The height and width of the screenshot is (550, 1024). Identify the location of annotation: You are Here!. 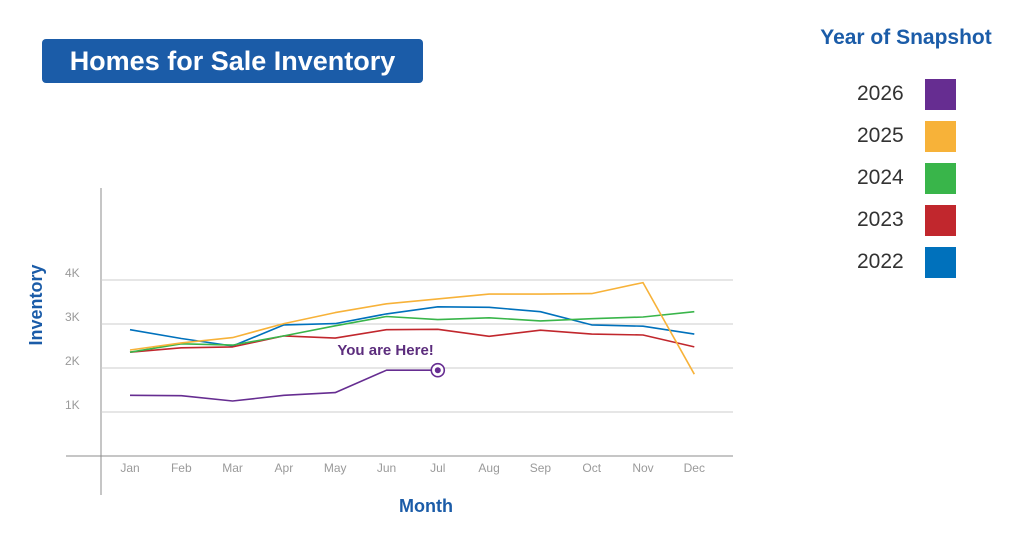
(391, 360).